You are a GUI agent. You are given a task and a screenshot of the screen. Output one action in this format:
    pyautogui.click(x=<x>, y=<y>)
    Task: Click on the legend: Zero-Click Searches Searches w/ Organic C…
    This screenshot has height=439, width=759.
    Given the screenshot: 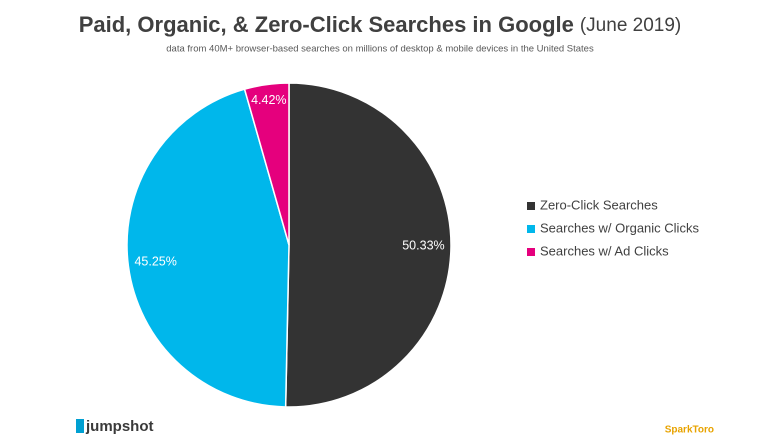 What is the action you would take?
    pyautogui.click(x=613, y=227)
    